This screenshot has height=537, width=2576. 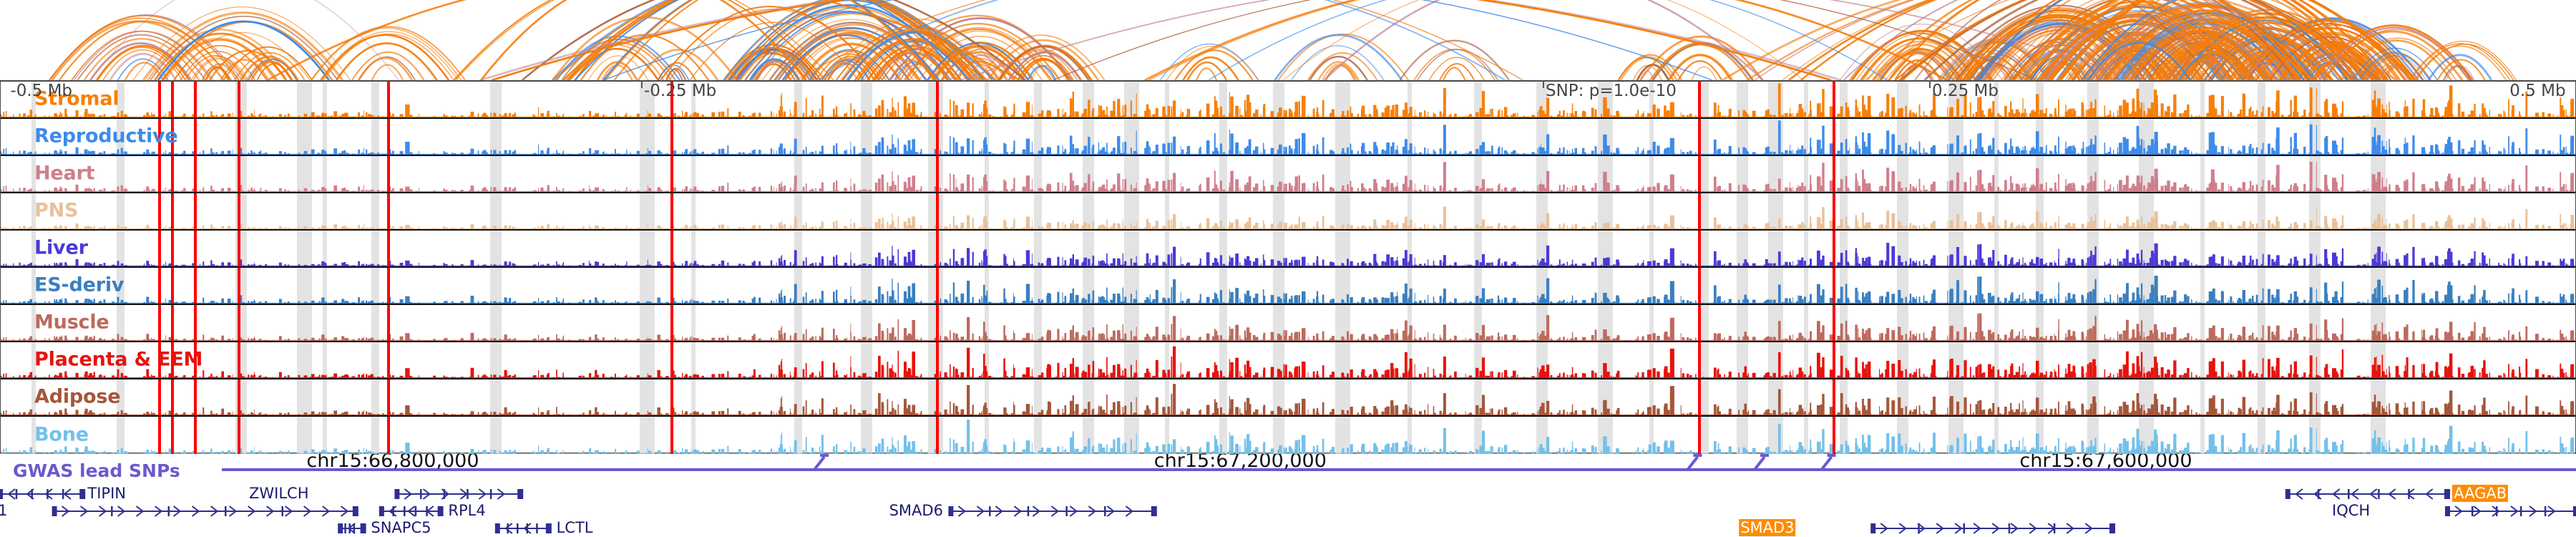 What do you see at coordinates (1288, 398) in the screenshot?
I see `track-adipose: Adipose` at bounding box center [1288, 398].